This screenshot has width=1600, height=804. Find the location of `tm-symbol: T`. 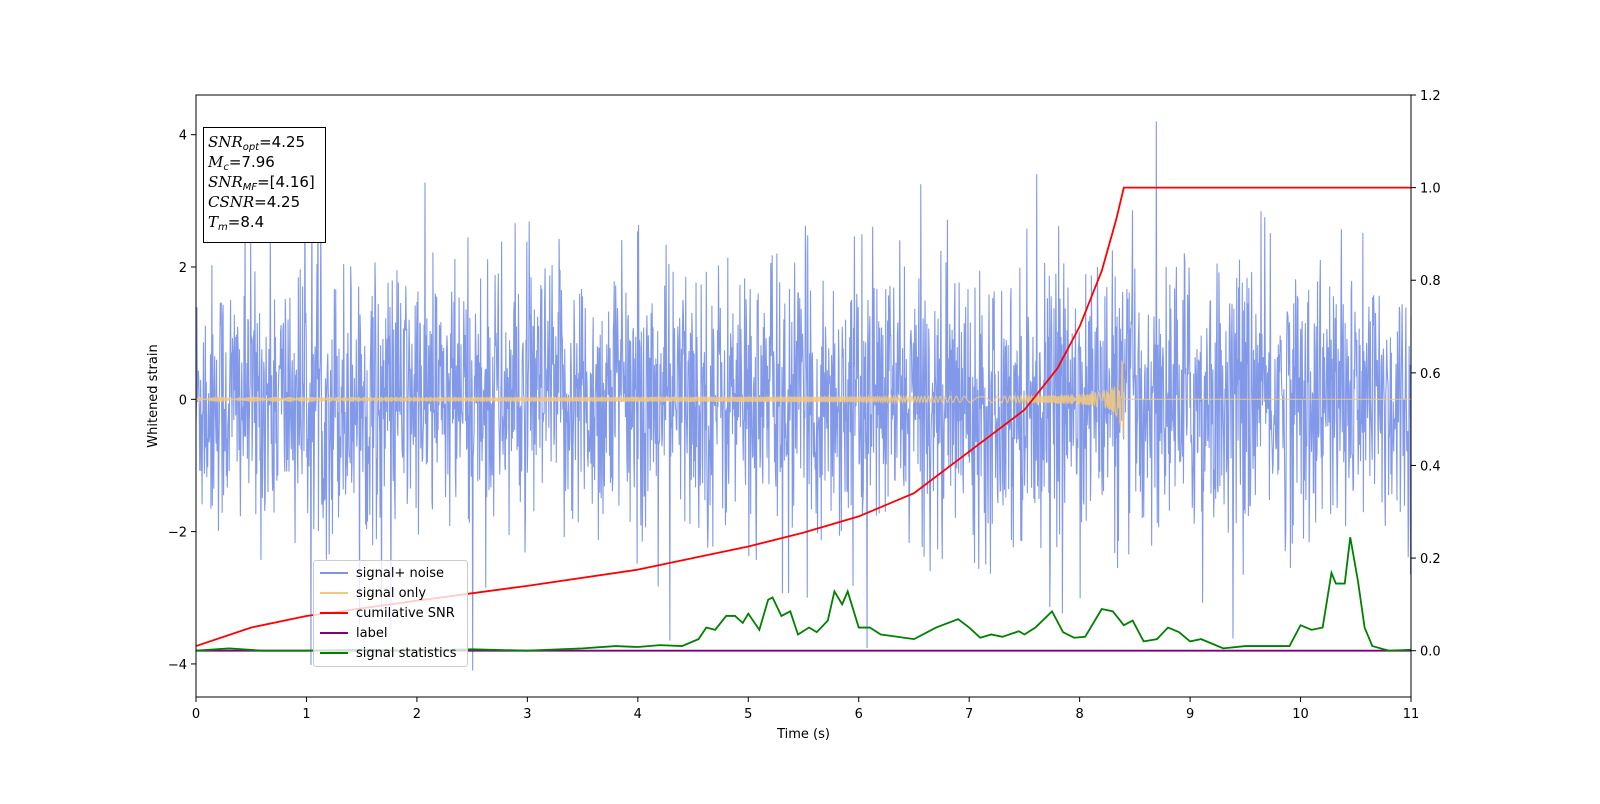

tm-symbol: T is located at coordinates (213, 222).